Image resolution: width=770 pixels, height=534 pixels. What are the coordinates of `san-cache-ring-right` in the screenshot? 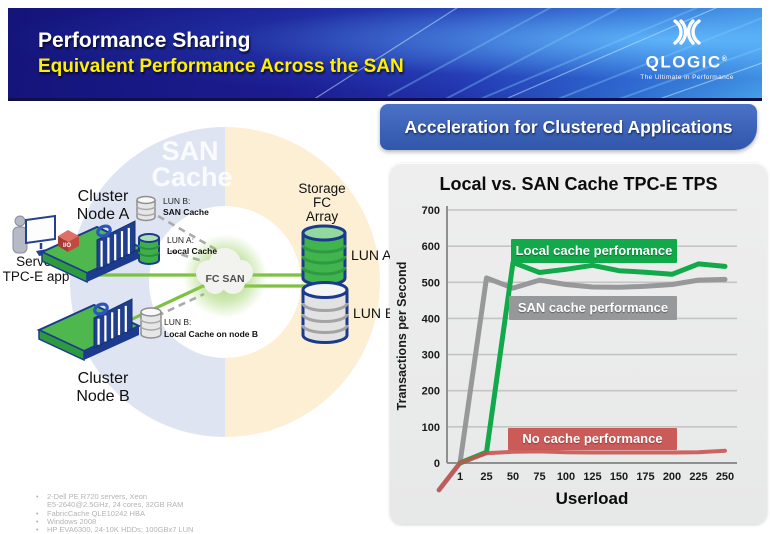 It's located at (302, 282).